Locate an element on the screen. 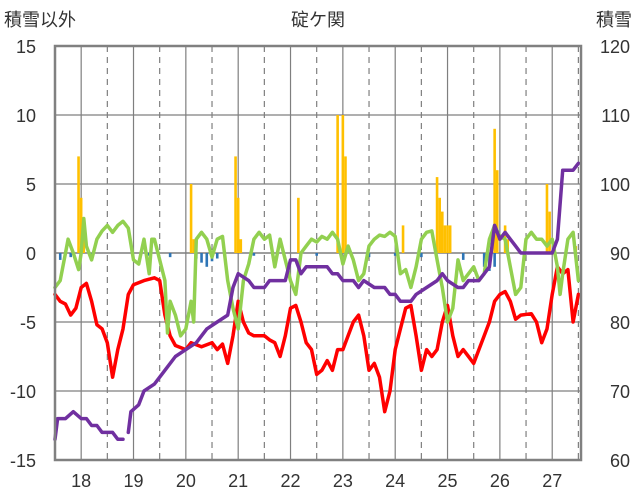 This screenshot has width=636, height=501. x-tick-label: 22 is located at coordinates (291, 481).